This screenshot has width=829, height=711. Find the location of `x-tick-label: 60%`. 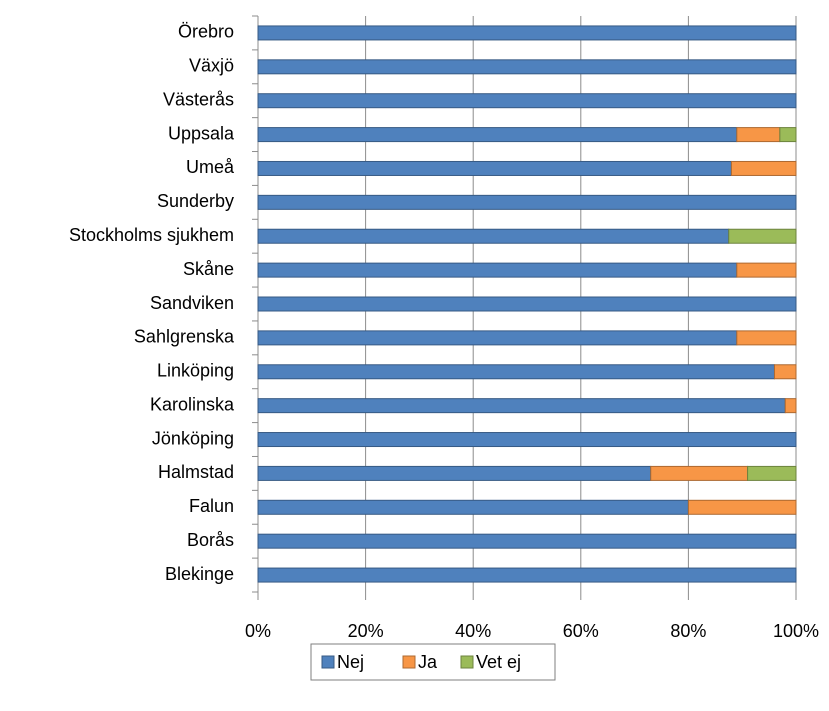

x-tick-label: 60% is located at coordinates (581, 631).